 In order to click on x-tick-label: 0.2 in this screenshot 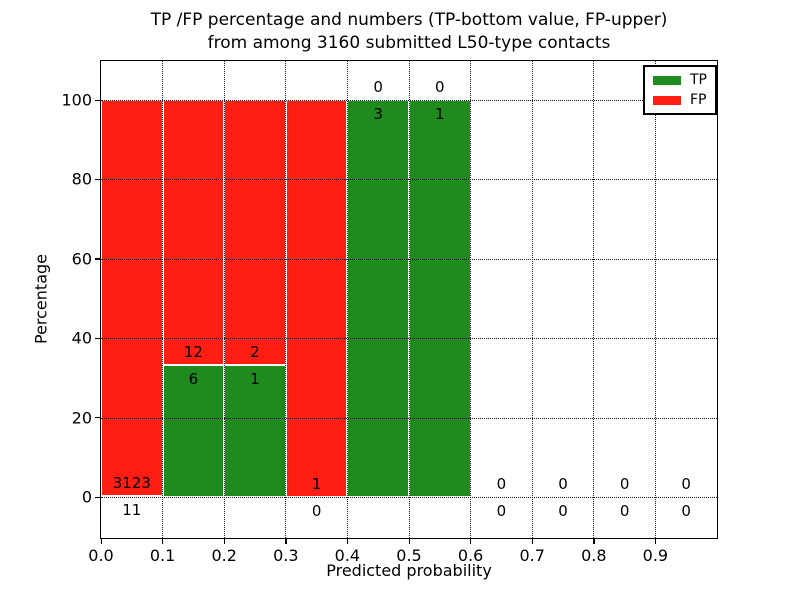, I will do `click(224, 555)`.